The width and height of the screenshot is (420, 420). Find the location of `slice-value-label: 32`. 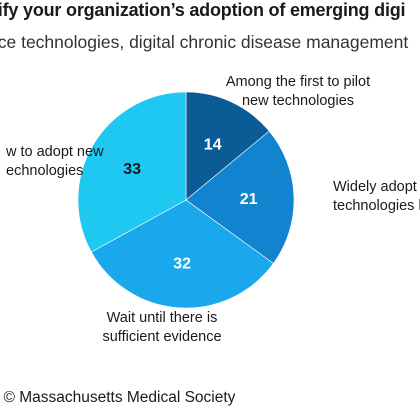

slice-value-label: 32 is located at coordinates (182, 264).